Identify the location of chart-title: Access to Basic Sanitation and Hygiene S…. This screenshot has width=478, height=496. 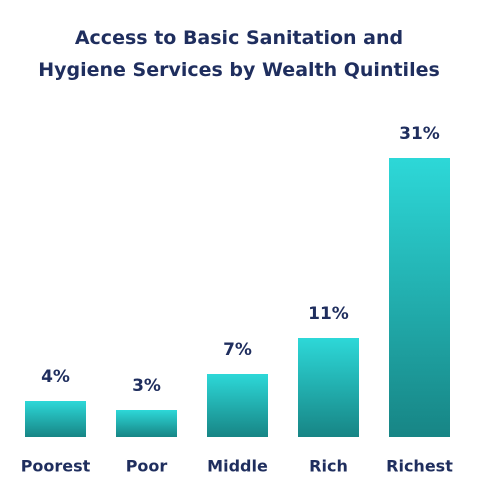
(239, 54).